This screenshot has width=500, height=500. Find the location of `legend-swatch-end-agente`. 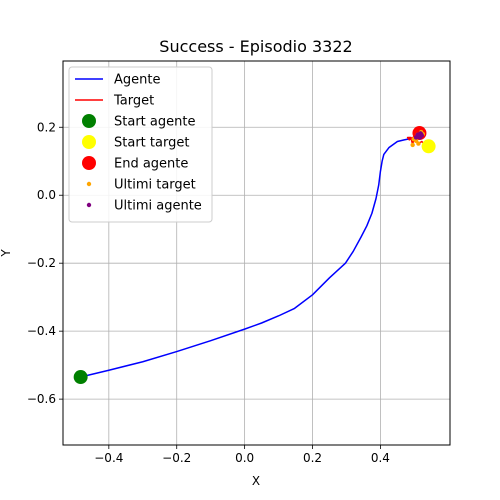

legend-swatch-end-agente is located at coordinates (89, 163).